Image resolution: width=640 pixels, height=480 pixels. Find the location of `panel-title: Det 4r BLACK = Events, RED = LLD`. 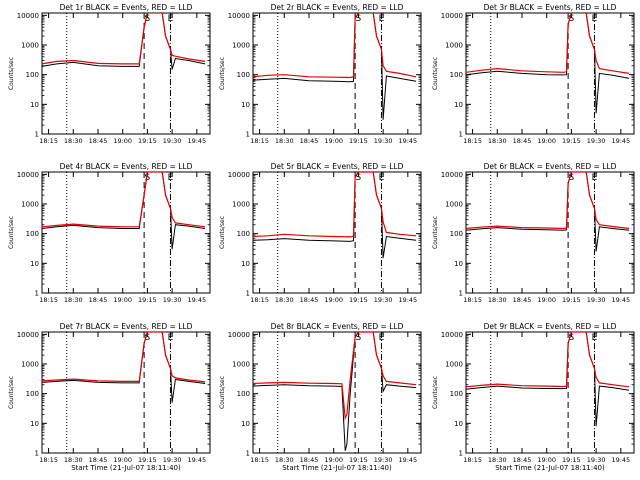

panel-title: Det 4r BLACK = Events, RED = LLD is located at coordinates (126, 166).